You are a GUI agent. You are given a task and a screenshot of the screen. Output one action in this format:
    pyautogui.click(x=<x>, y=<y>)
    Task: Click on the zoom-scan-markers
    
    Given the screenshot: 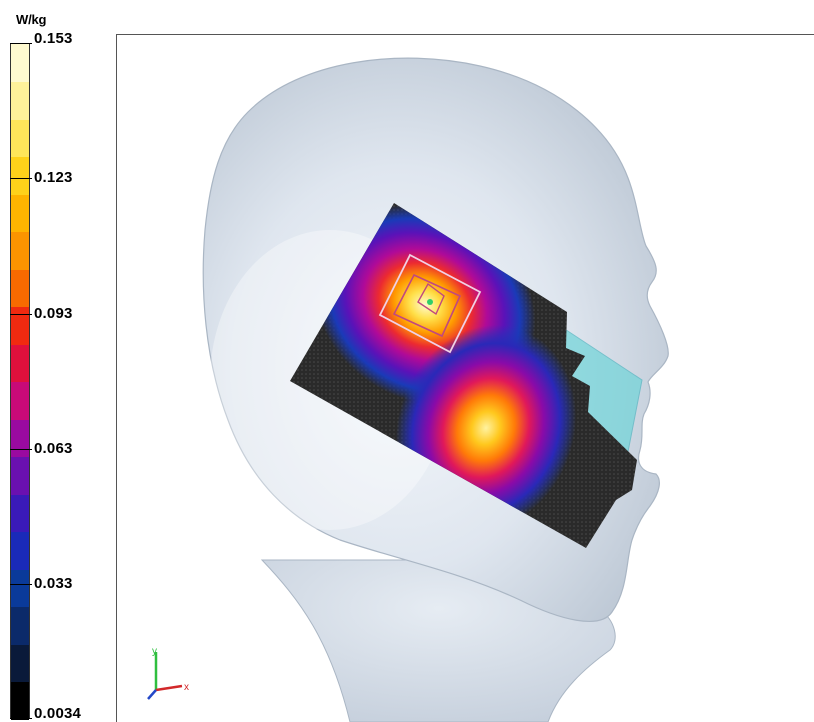 What is the action you would take?
    pyautogui.click(x=430, y=303)
    